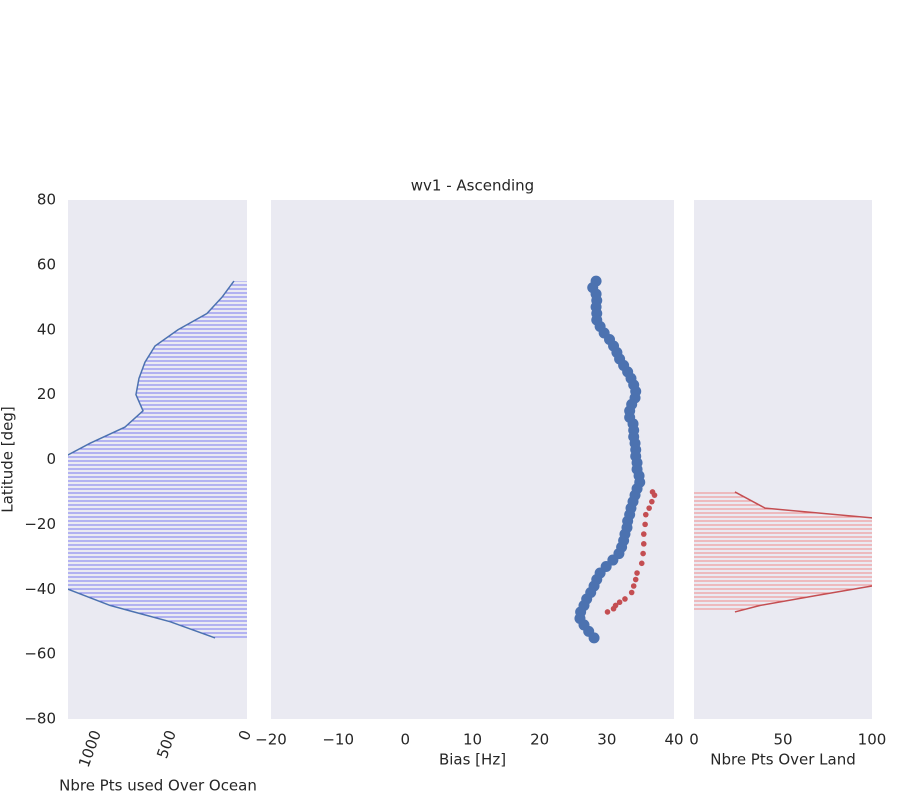 The width and height of the screenshot is (900, 800). What do you see at coordinates (40, 719) in the screenshot?
I see `y-tick-label: −80` at bounding box center [40, 719].